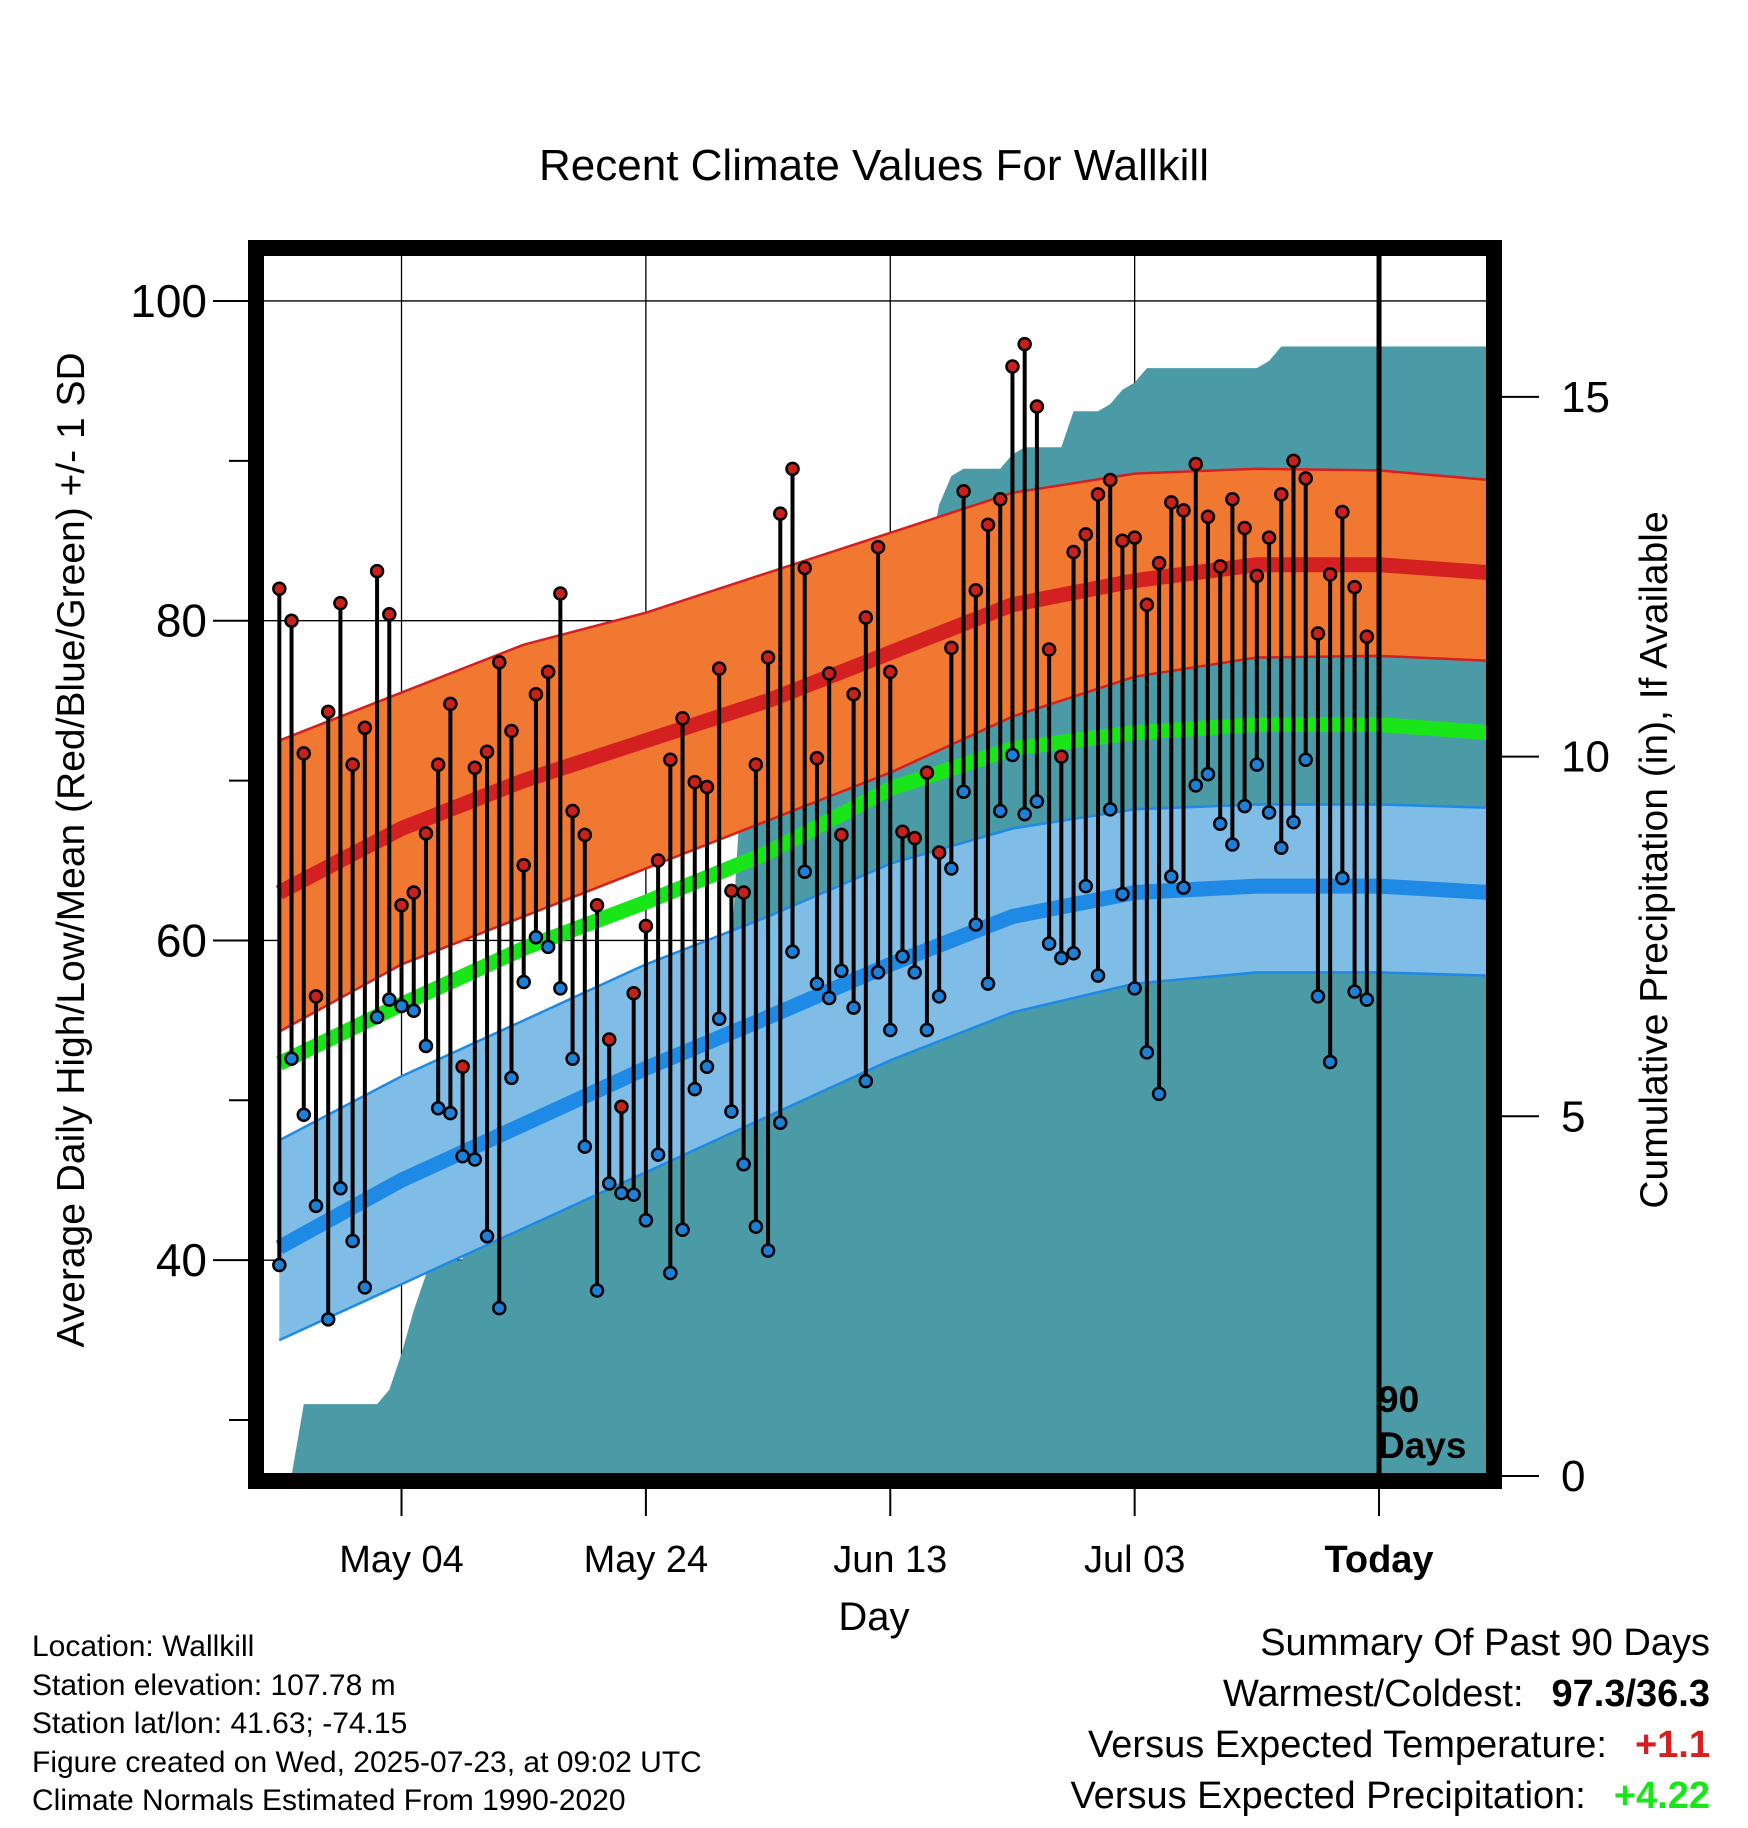 The image size is (1748, 1828). Describe the element at coordinates (1422, 1445) in the screenshot. I see `today-days-label-line2: Days` at that location.